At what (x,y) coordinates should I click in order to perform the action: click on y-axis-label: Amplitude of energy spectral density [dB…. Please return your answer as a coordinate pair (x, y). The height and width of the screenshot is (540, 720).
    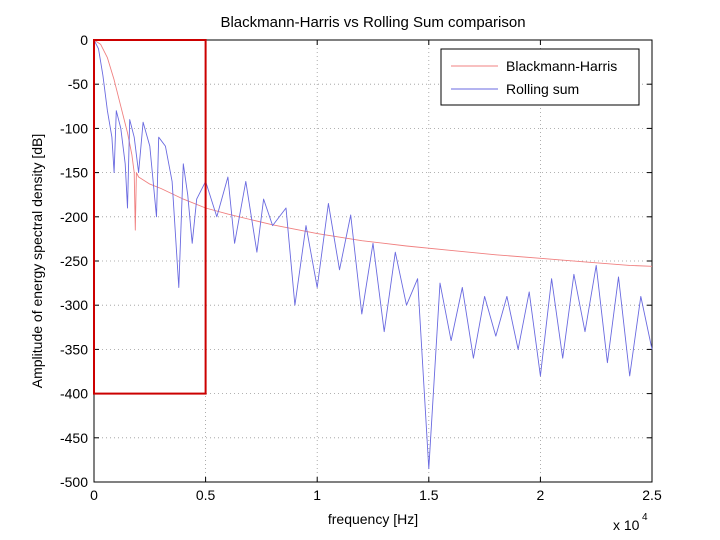
    Looking at the image, I should click on (37, 261).